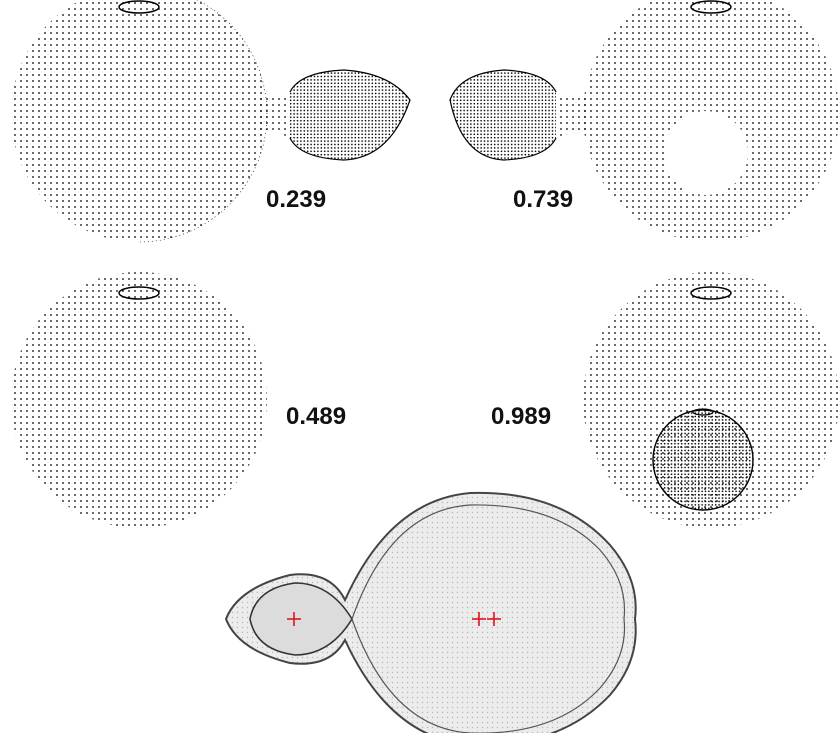 The height and width of the screenshot is (733, 838). I want to click on phase-label-0739: 0.739, so click(543, 200).